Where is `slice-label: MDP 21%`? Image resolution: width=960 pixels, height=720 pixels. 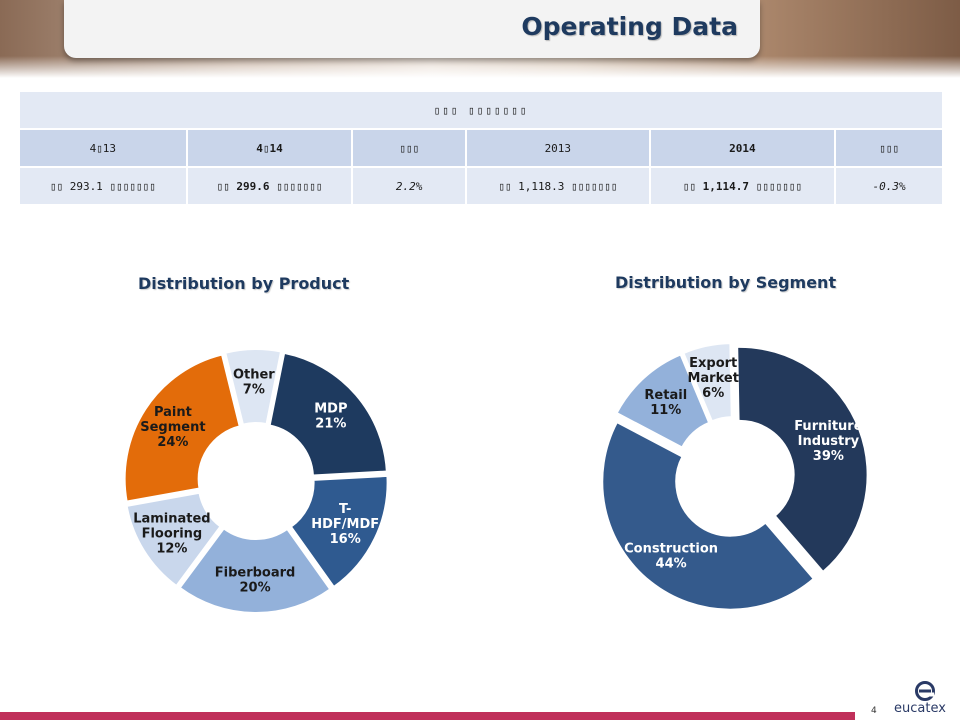
slice-label: MDP 21% is located at coordinates (330, 417).